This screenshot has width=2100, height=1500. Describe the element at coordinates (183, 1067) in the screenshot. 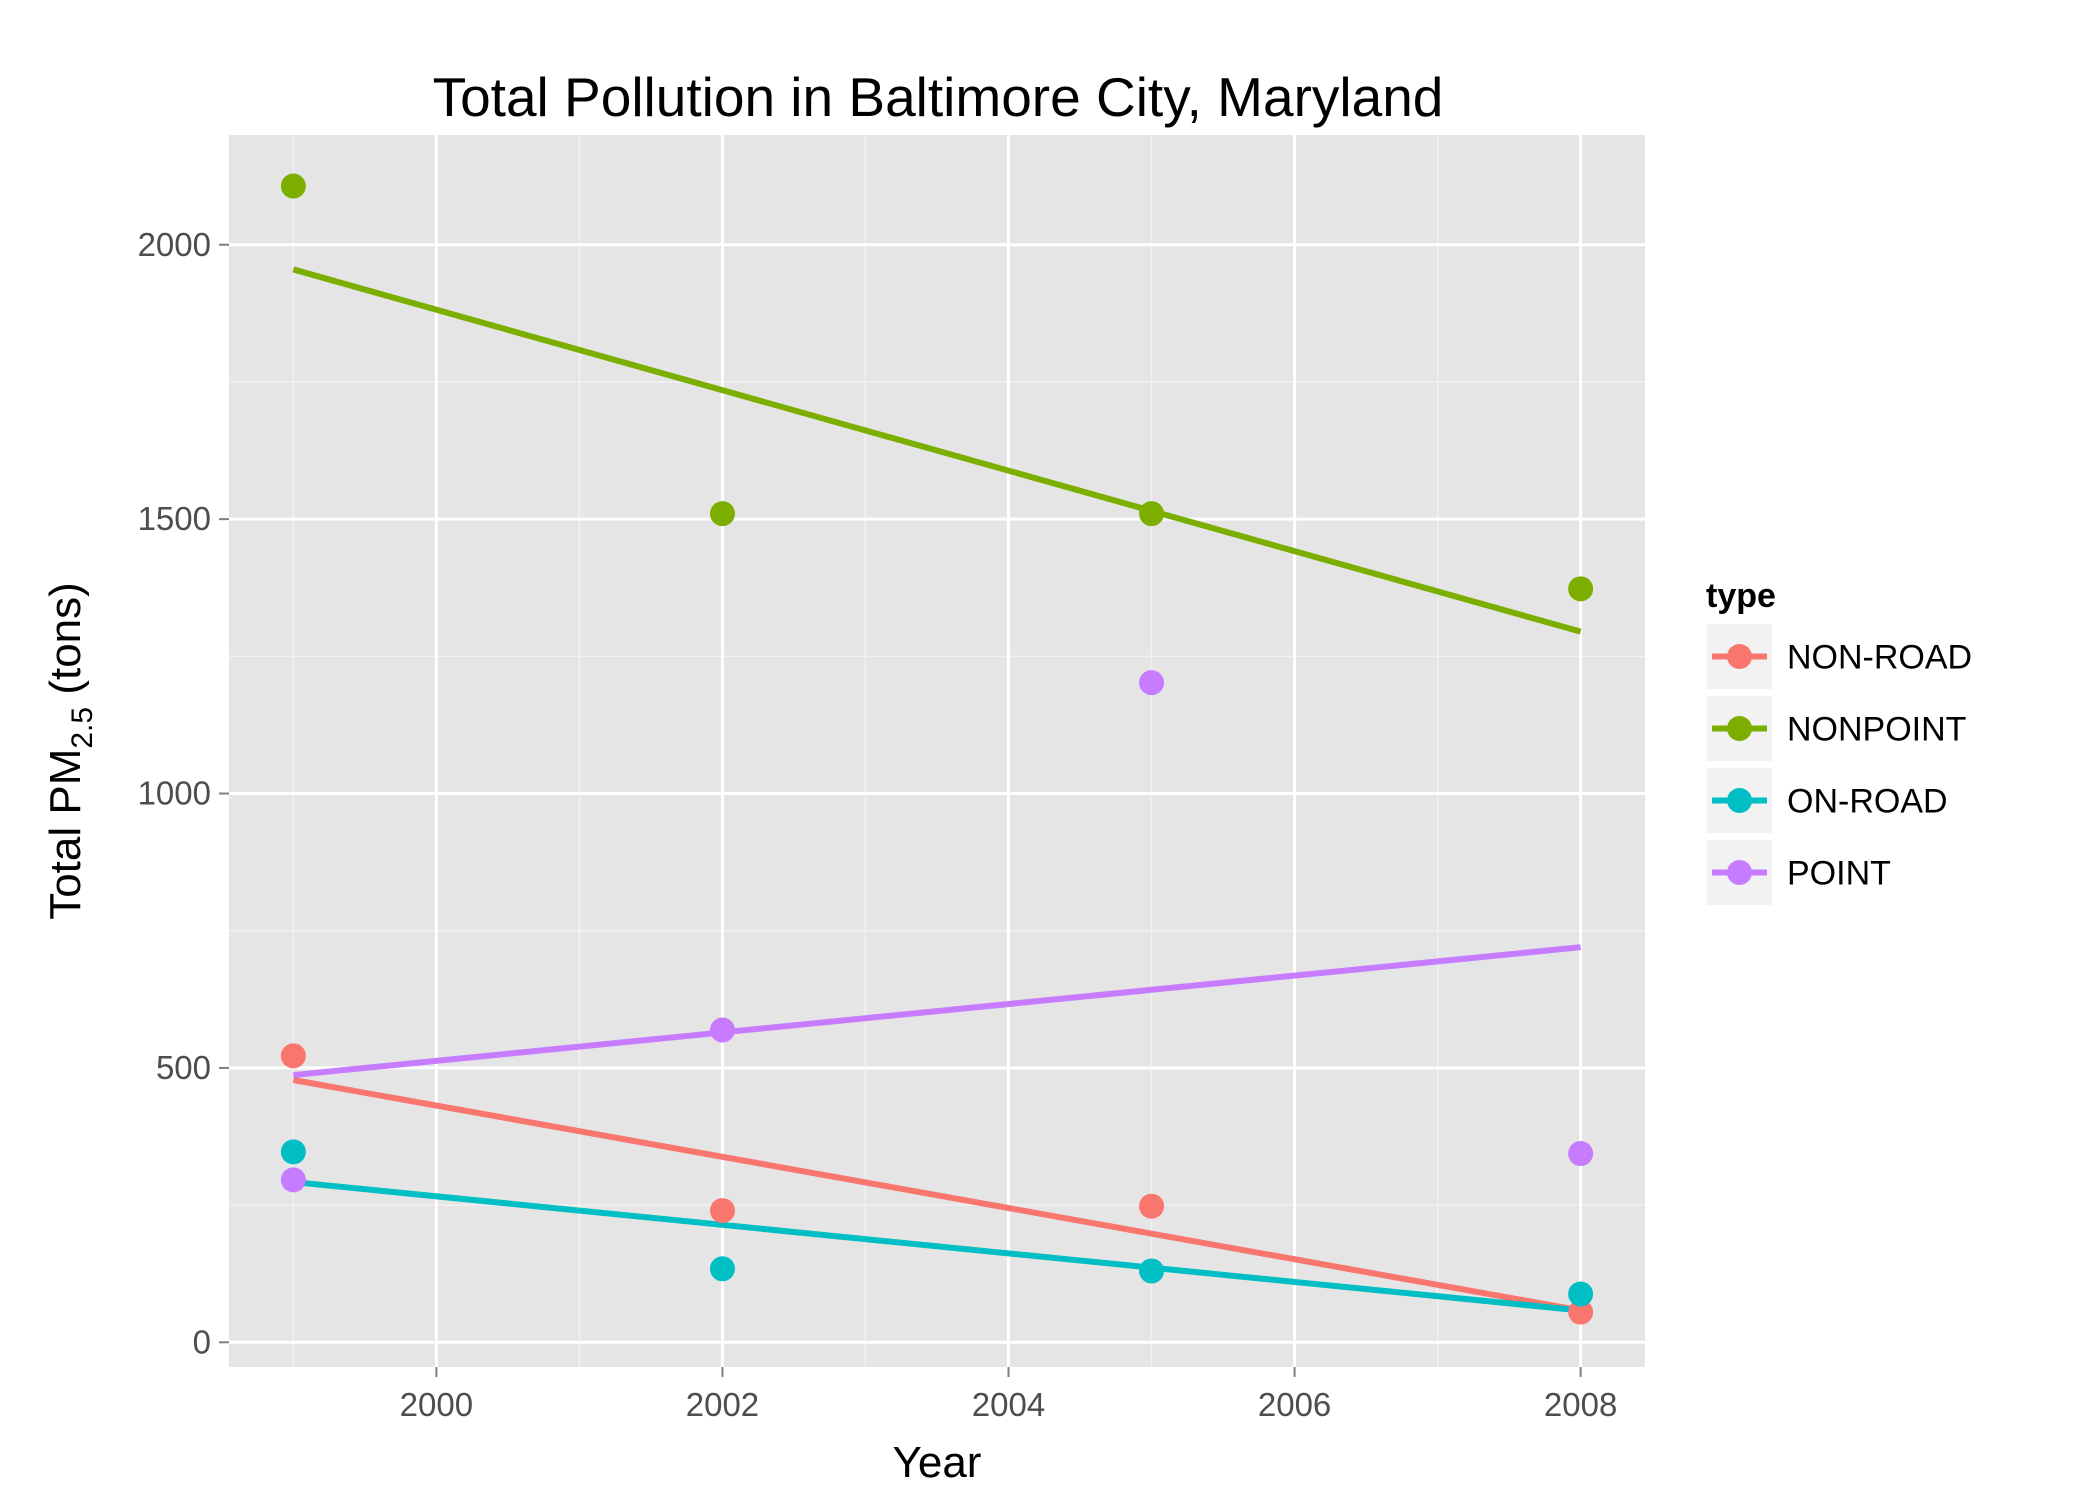

I see `y-tick-label: 500` at that location.